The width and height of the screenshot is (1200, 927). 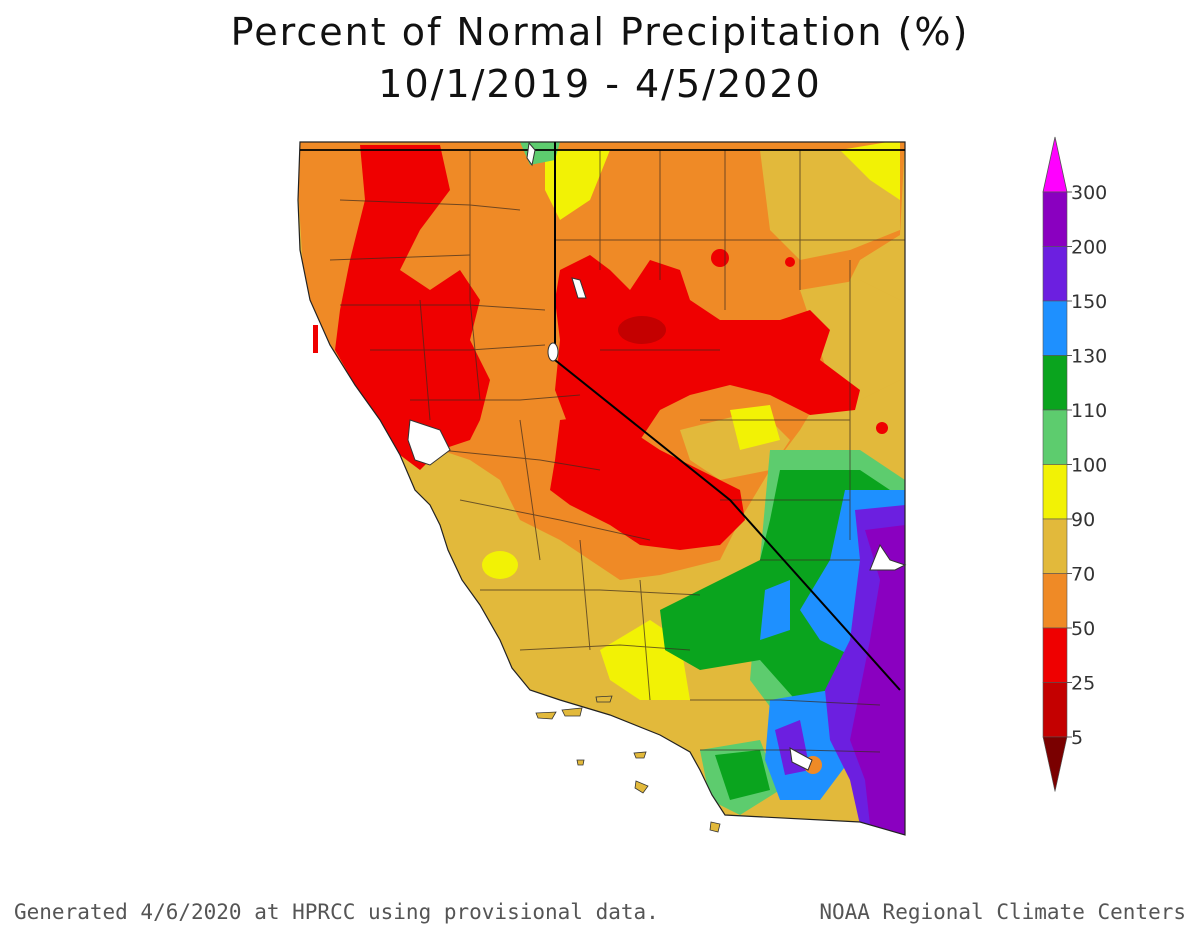 What do you see at coordinates (600, 84) in the screenshot?
I see `map-date-range: 10/1/2019 - 4/5/2020` at bounding box center [600, 84].